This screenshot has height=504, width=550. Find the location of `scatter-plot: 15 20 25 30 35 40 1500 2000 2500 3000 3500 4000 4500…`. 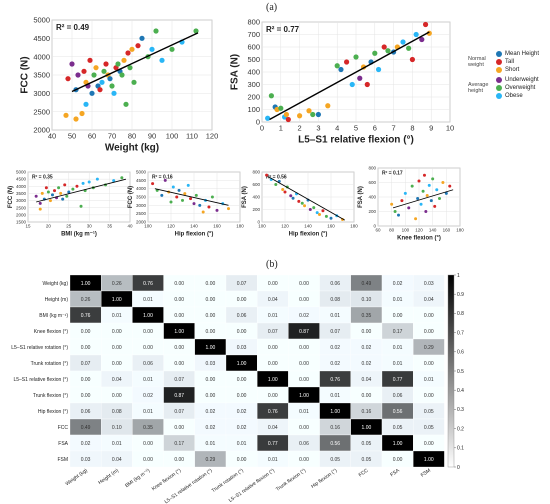

scatter-plot: 15 20 25 30 35 40 1500 2000 2500 3000 3500 4000 4500… is located at coordinates (70, 204).